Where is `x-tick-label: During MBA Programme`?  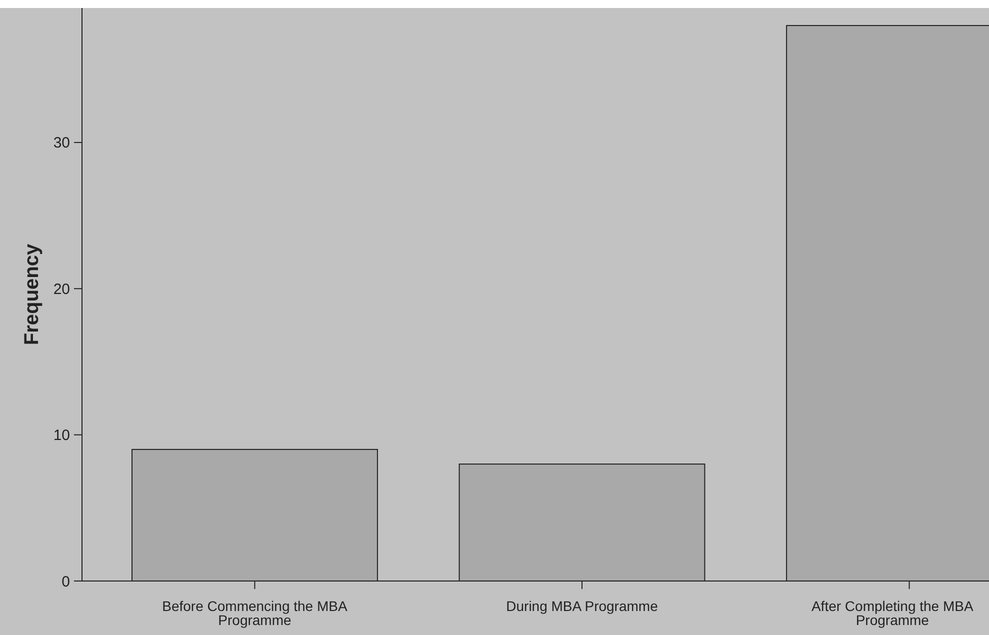 x-tick-label: During MBA Programme is located at coordinates (582, 606).